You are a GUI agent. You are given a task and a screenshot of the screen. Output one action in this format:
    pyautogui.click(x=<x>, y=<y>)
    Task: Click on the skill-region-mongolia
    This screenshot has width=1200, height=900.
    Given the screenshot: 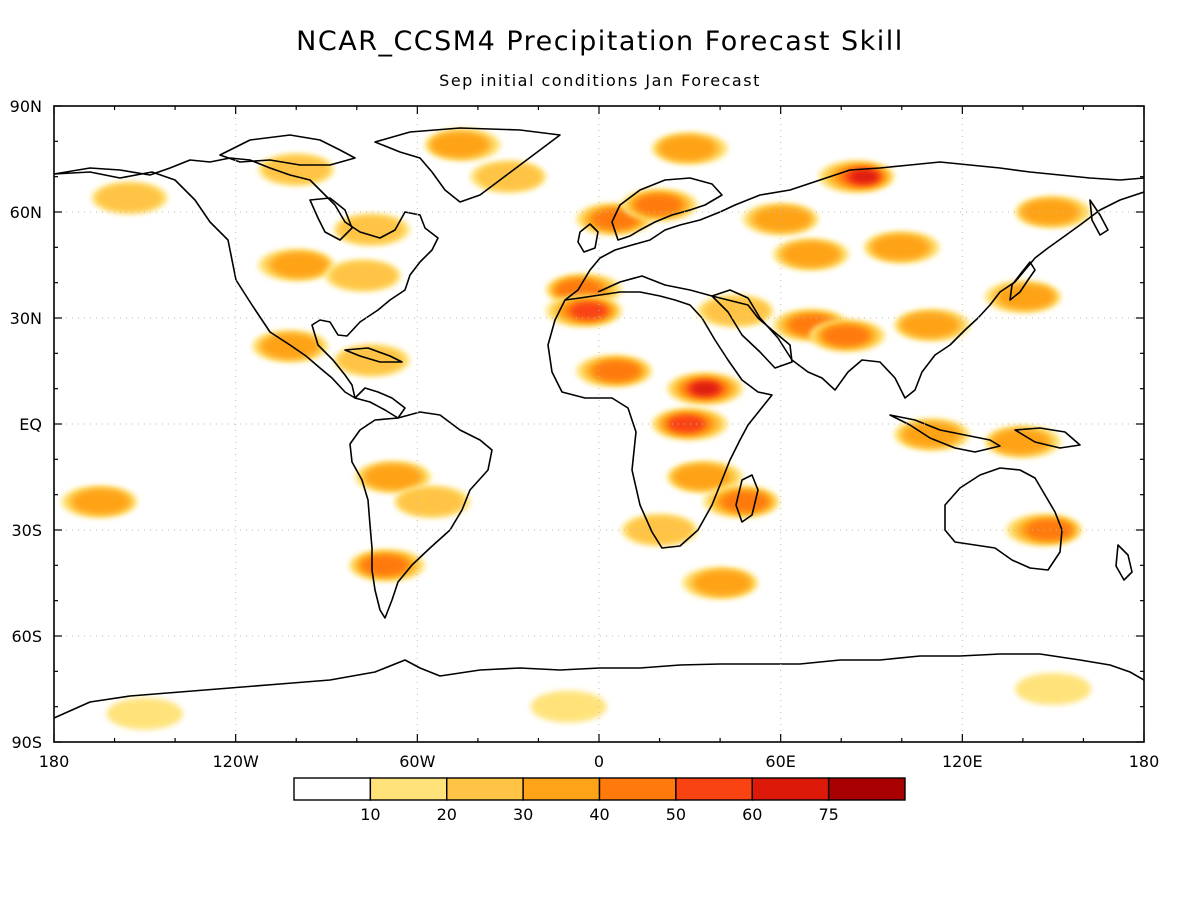 What is the action you would take?
    pyautogui.click(x=901, y=247)
    